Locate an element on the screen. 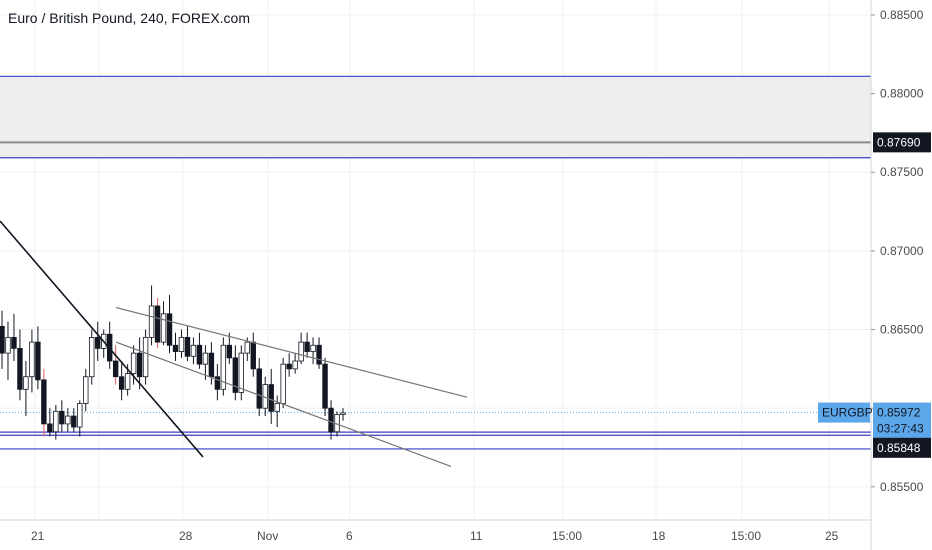 The image size is (932, 550). price-tick-label: 0.85500 is located at coordinates (902, 487).